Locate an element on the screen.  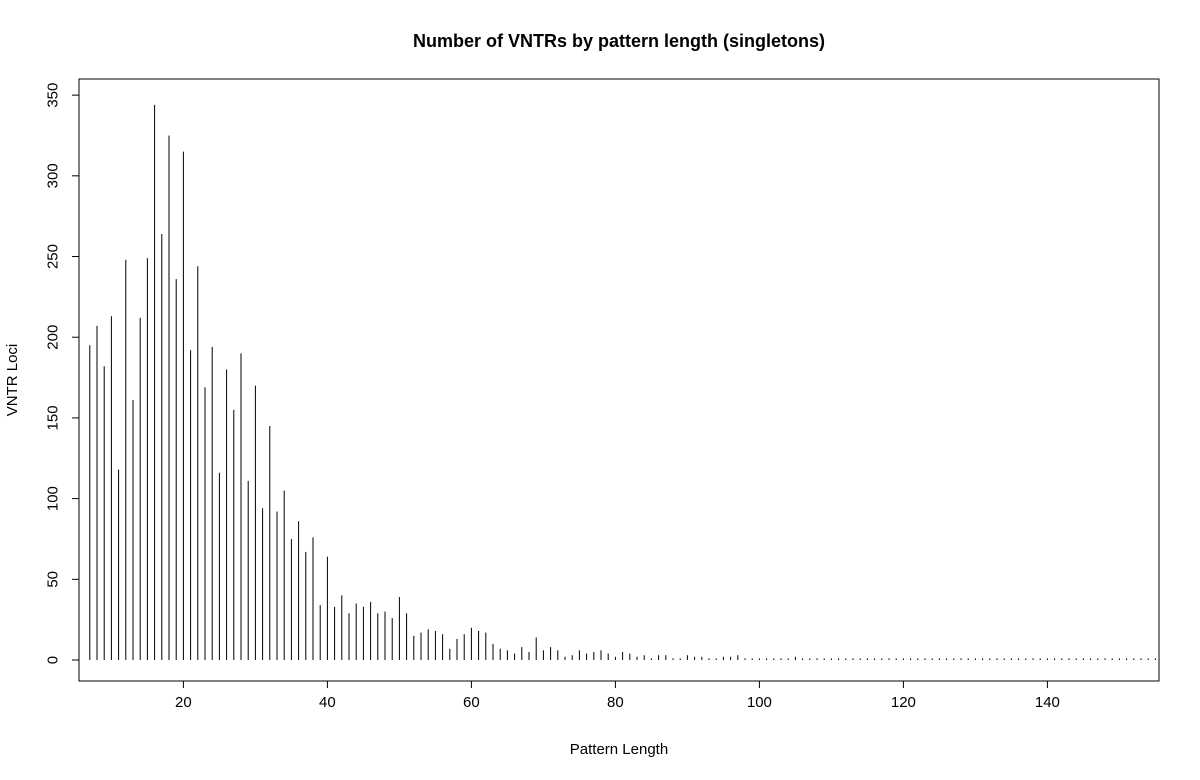
x-axis: 20 40 60 80 100 120 140 is located at coordinates (617, 696).